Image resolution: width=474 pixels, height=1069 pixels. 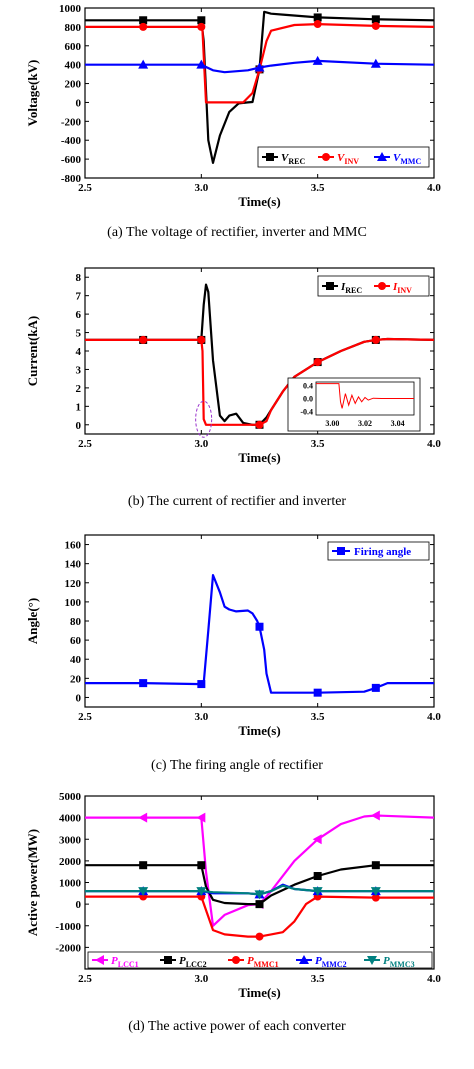 I want to click on legend: IREC IINV, so click(x=373, y=286).